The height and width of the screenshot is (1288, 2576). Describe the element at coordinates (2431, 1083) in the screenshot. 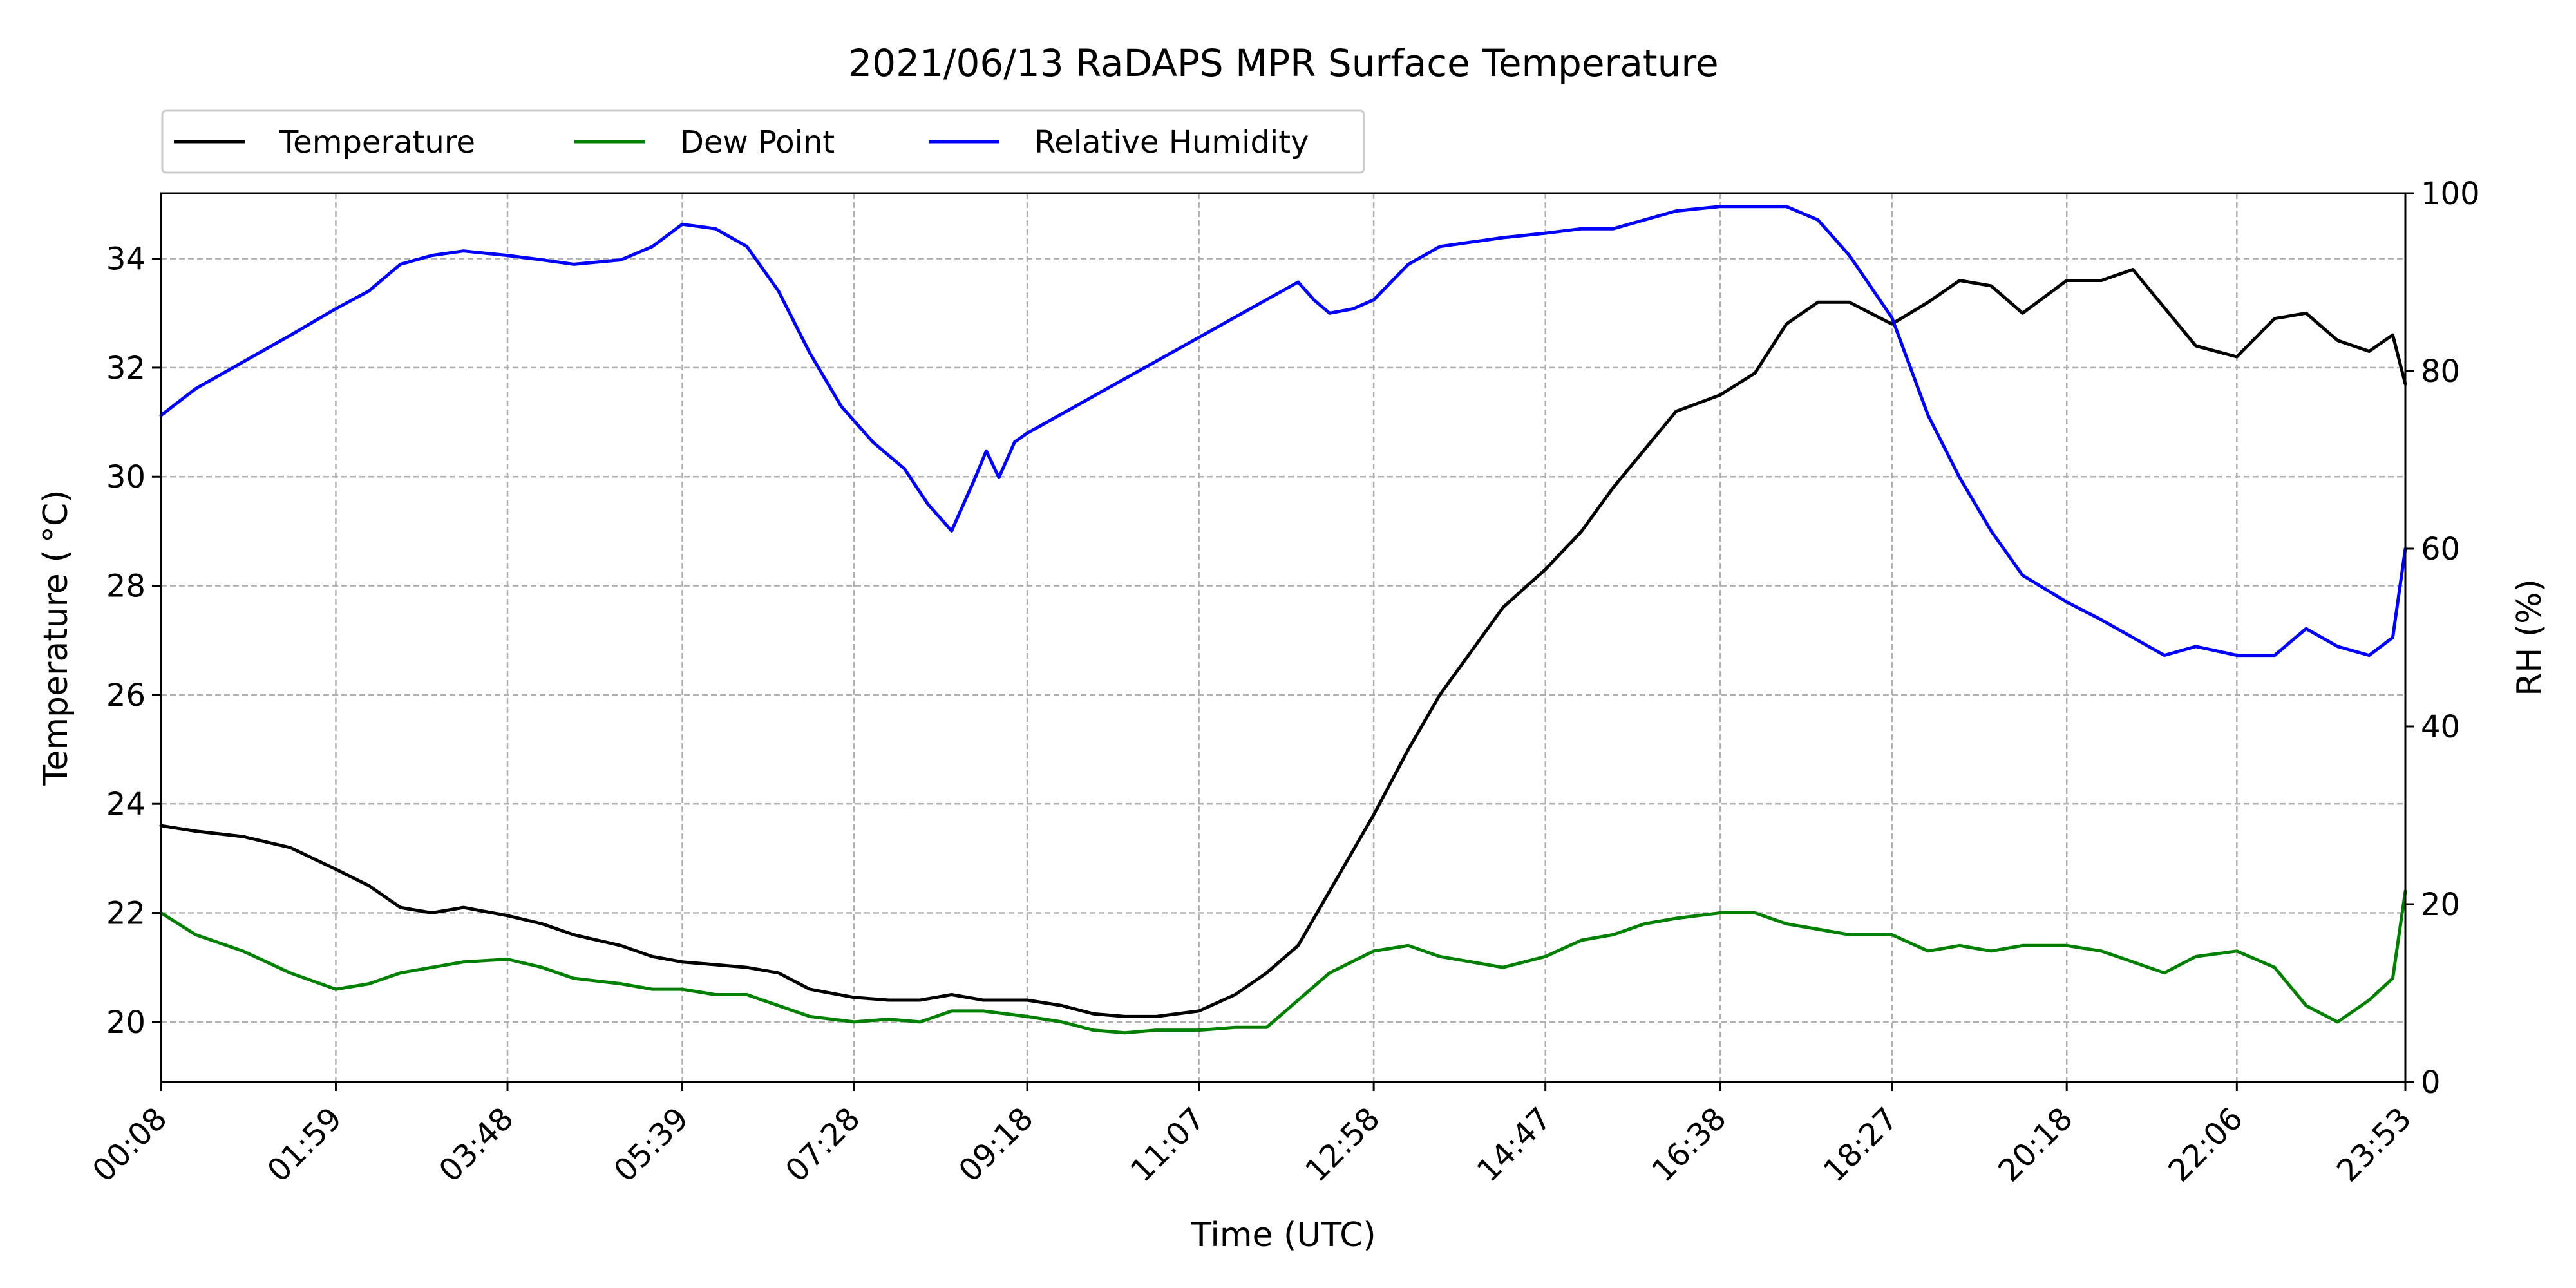

I see `y-right-tick-label: 0` at that location.